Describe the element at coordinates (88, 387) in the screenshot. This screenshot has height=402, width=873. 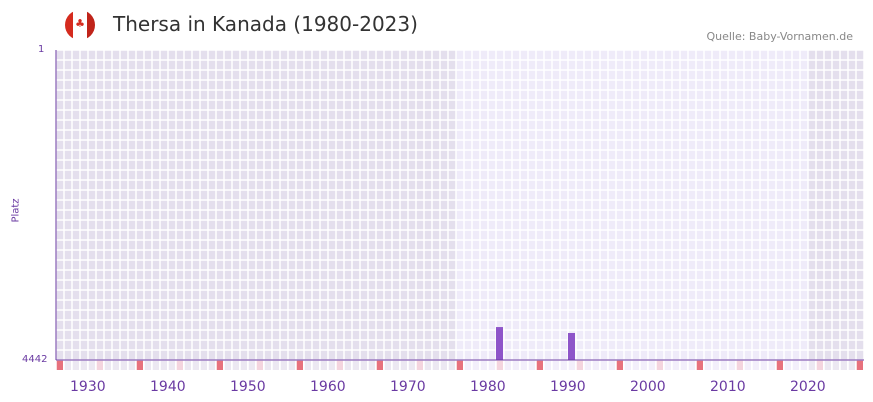
I see `x-tick-label: 1930` at that location.